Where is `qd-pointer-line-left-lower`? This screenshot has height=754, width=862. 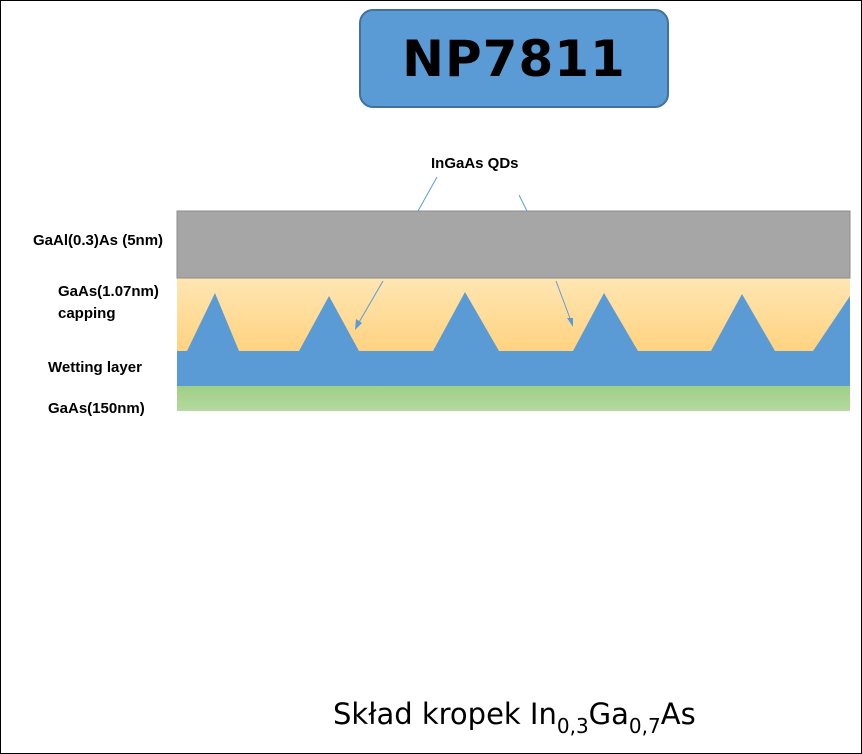
qd-pointer-line-left-lower is located at coordinates (370, 302).